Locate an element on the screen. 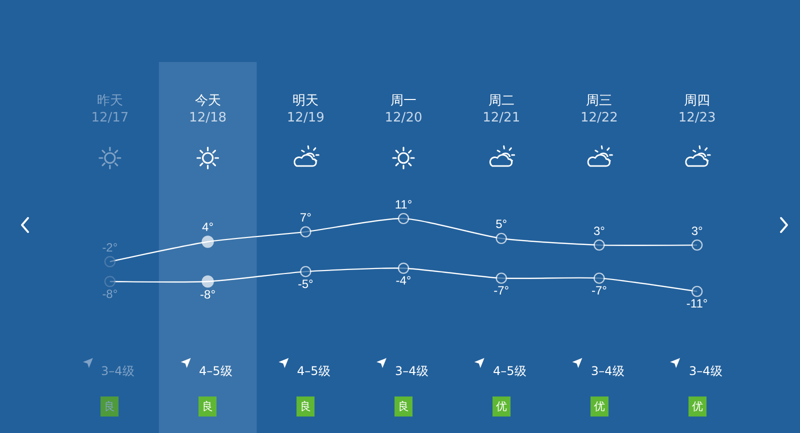  x-tick-label: 周二 12/21 is located at coordinates (501, 110).